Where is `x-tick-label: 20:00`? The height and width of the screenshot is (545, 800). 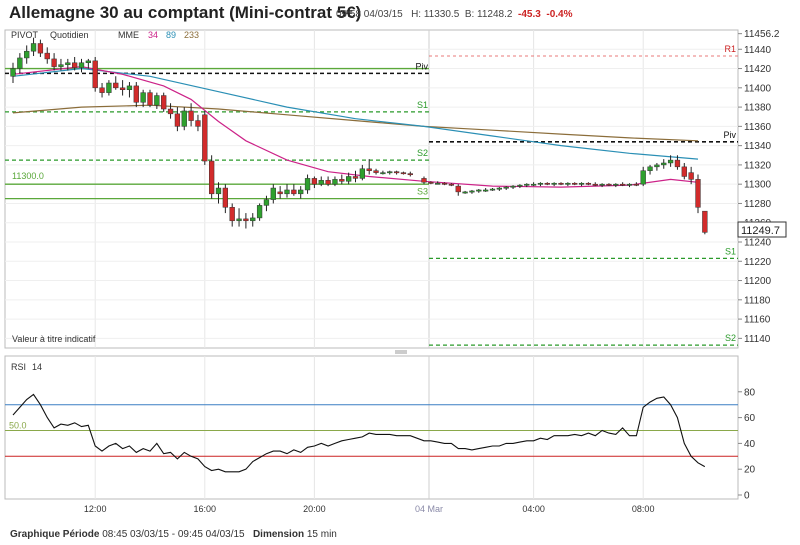 x-tick-label: 20:00 is located at coordinates (314, 509).